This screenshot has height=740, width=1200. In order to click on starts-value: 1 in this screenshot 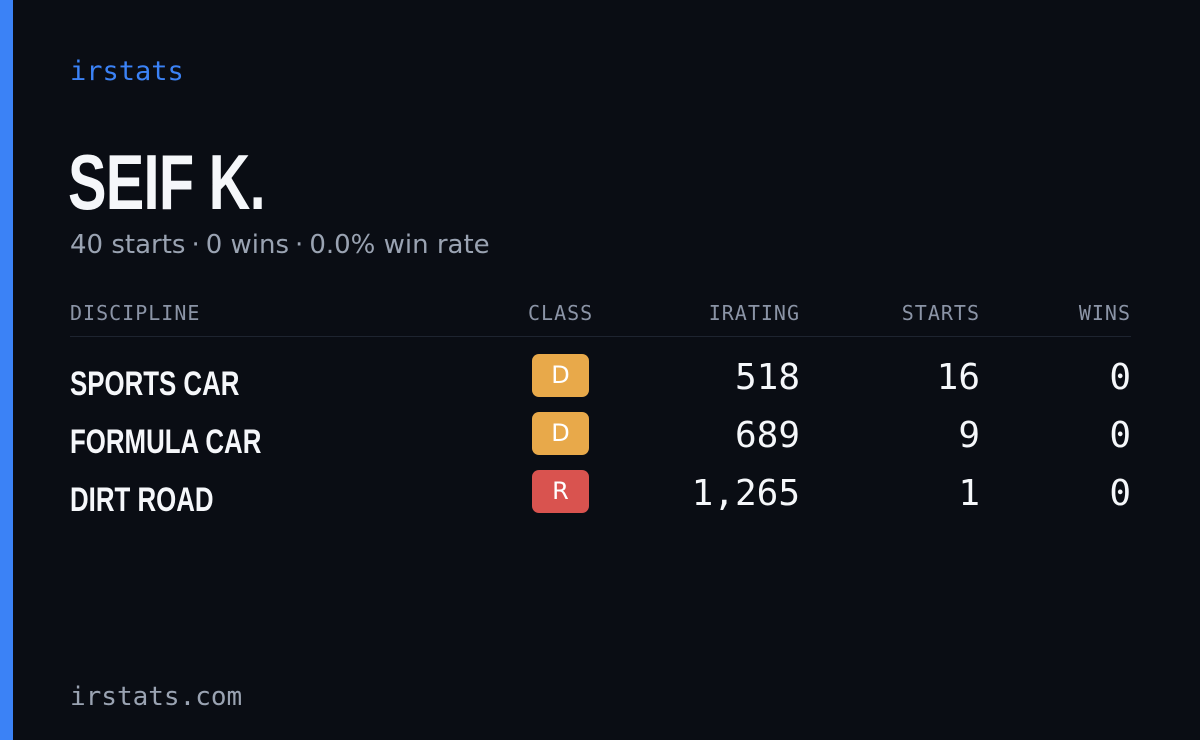, I will do `click(969, 493)`.